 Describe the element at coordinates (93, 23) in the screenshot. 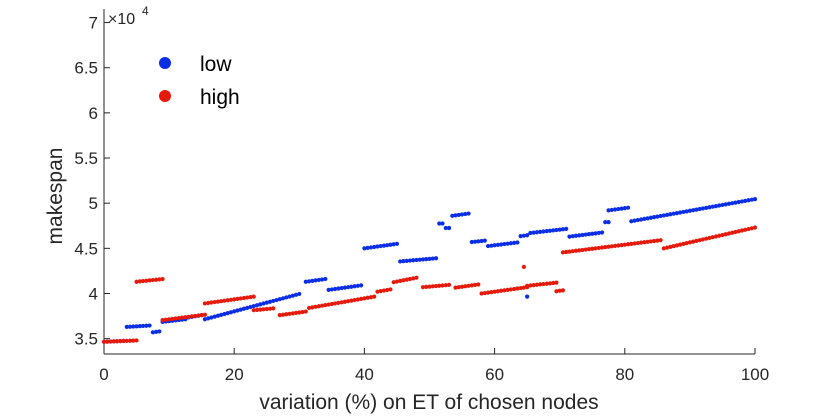

I see `y-tick-label: 7` at that location.